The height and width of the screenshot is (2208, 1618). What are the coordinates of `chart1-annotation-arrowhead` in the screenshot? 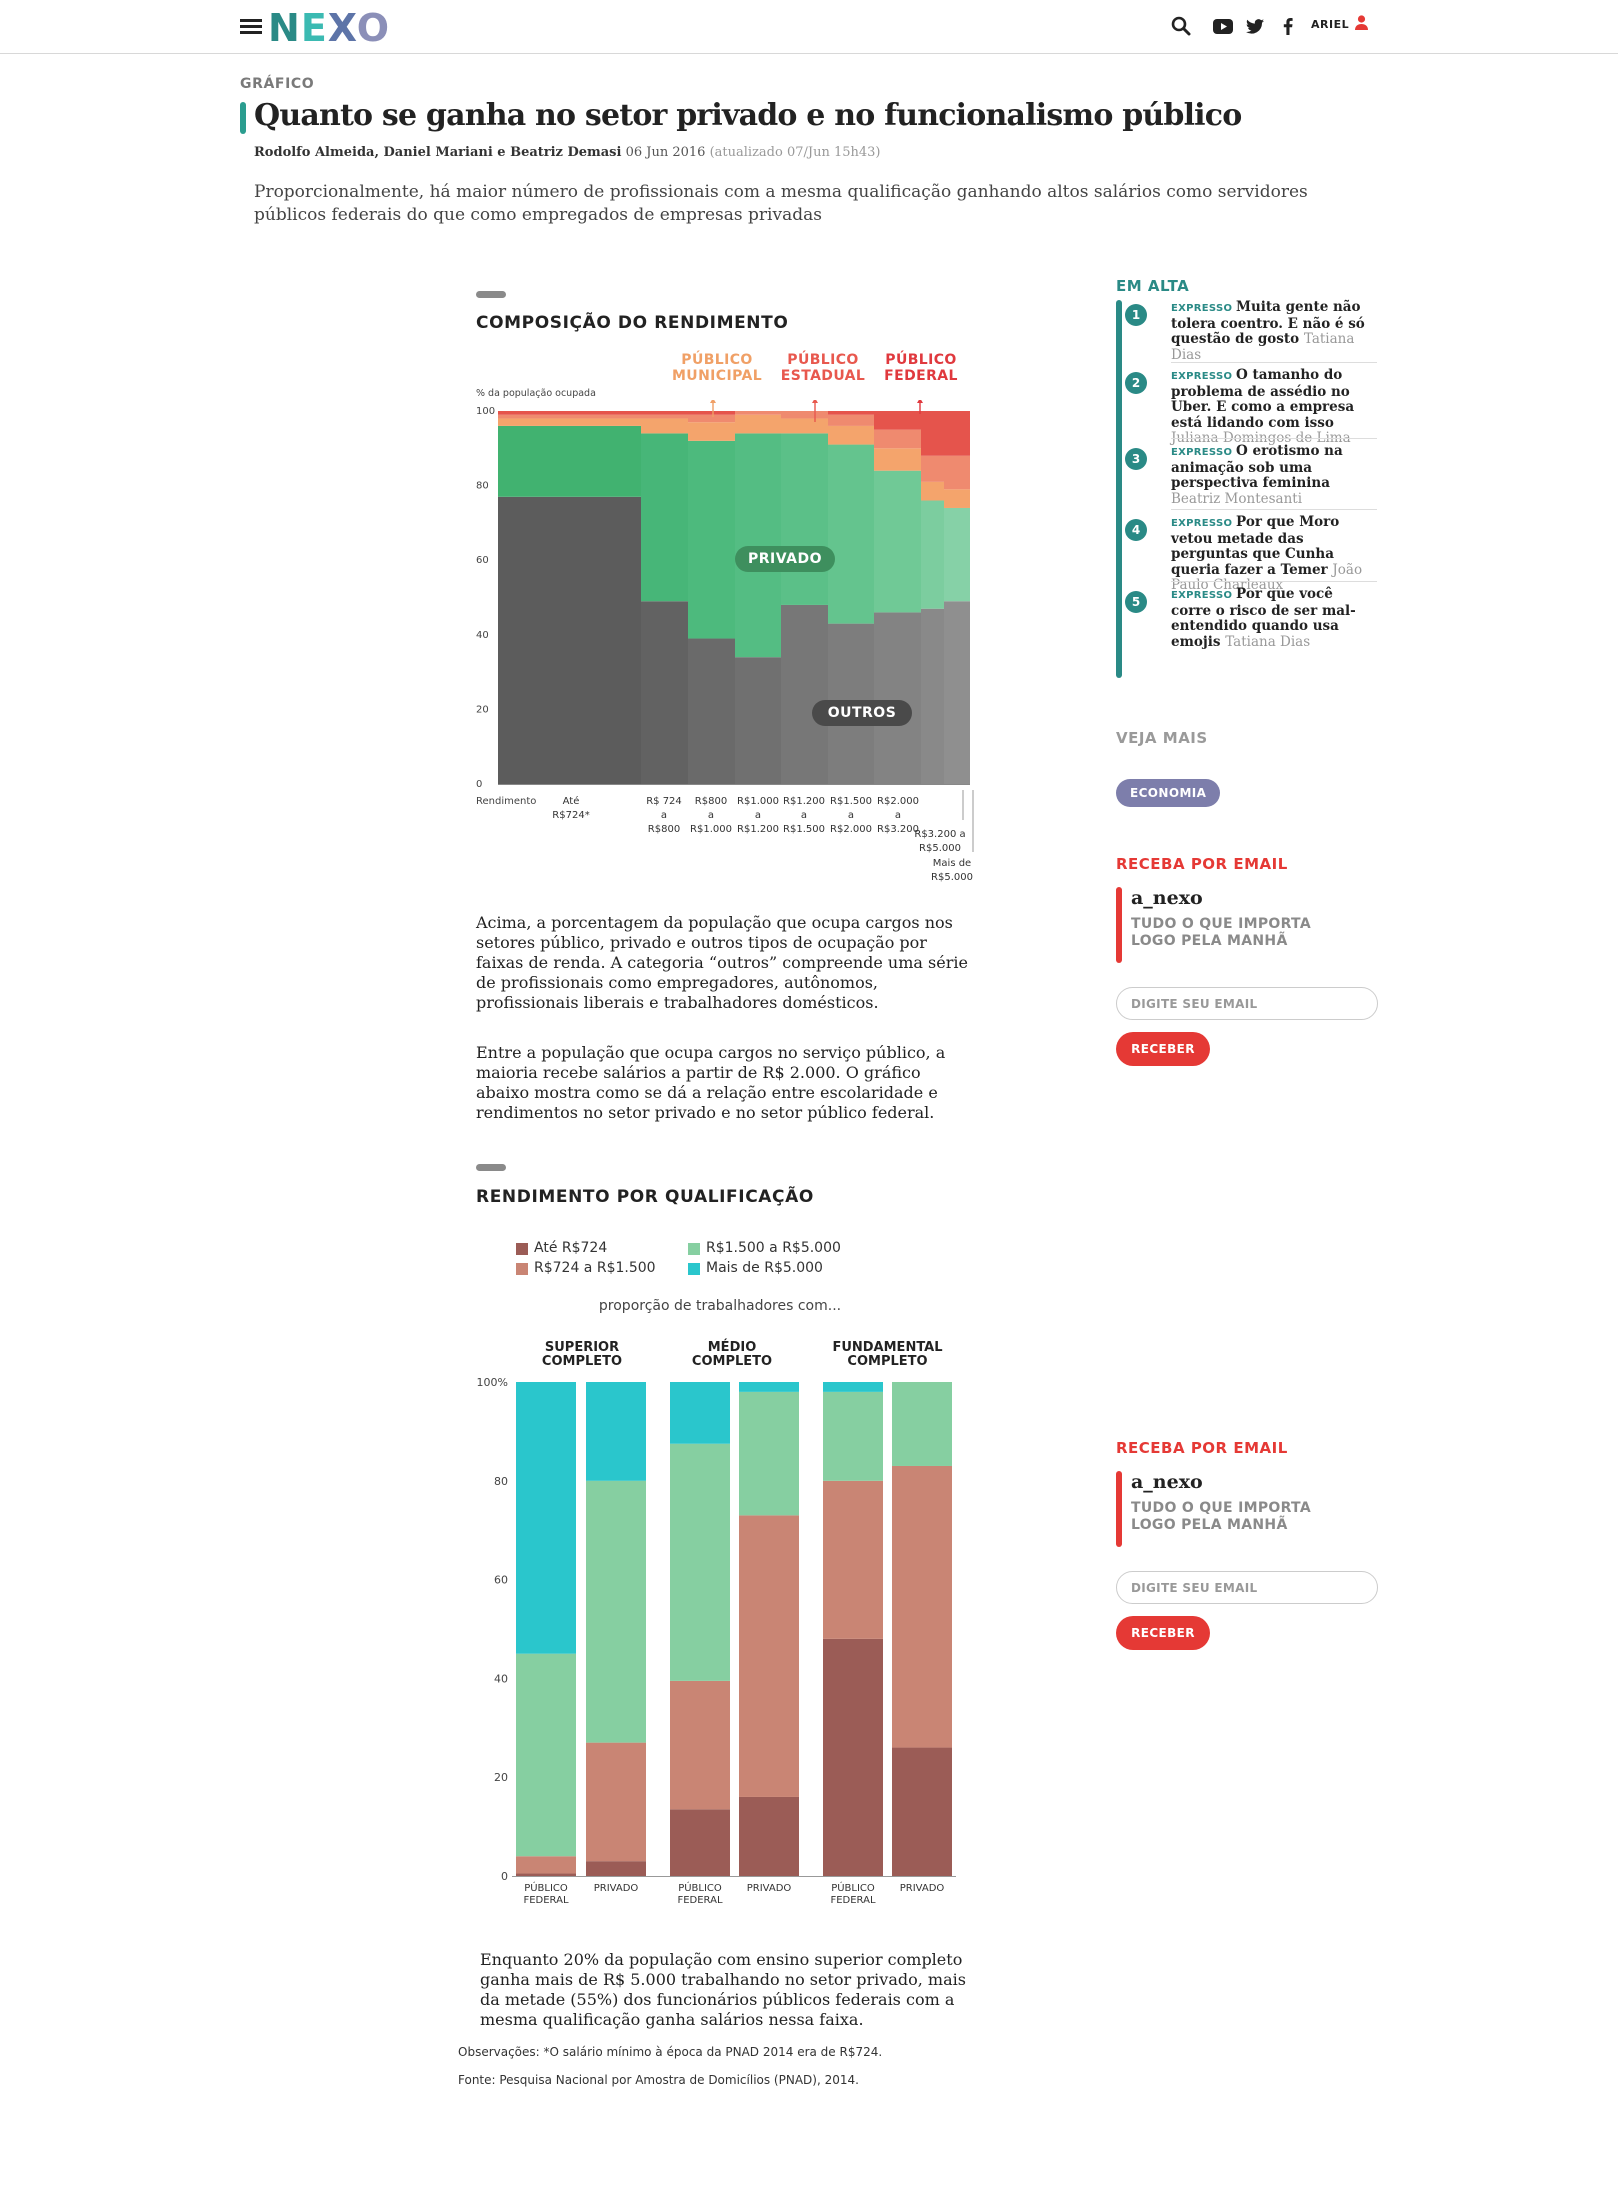 It's located at (815, 401).